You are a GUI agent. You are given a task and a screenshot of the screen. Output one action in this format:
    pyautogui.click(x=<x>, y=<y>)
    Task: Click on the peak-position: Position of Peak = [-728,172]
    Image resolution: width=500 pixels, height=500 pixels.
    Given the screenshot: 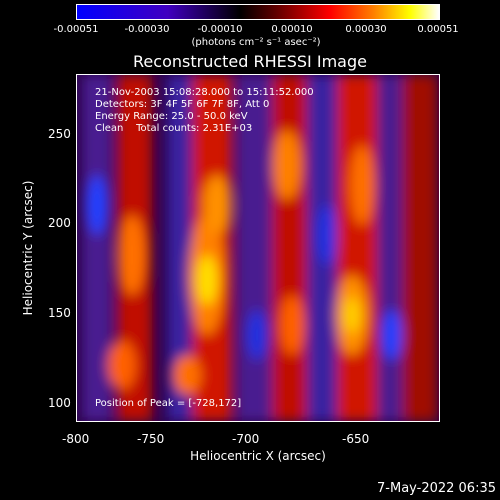 What is the action you would take?
    pyautogui.click(x=168, y=403)
    